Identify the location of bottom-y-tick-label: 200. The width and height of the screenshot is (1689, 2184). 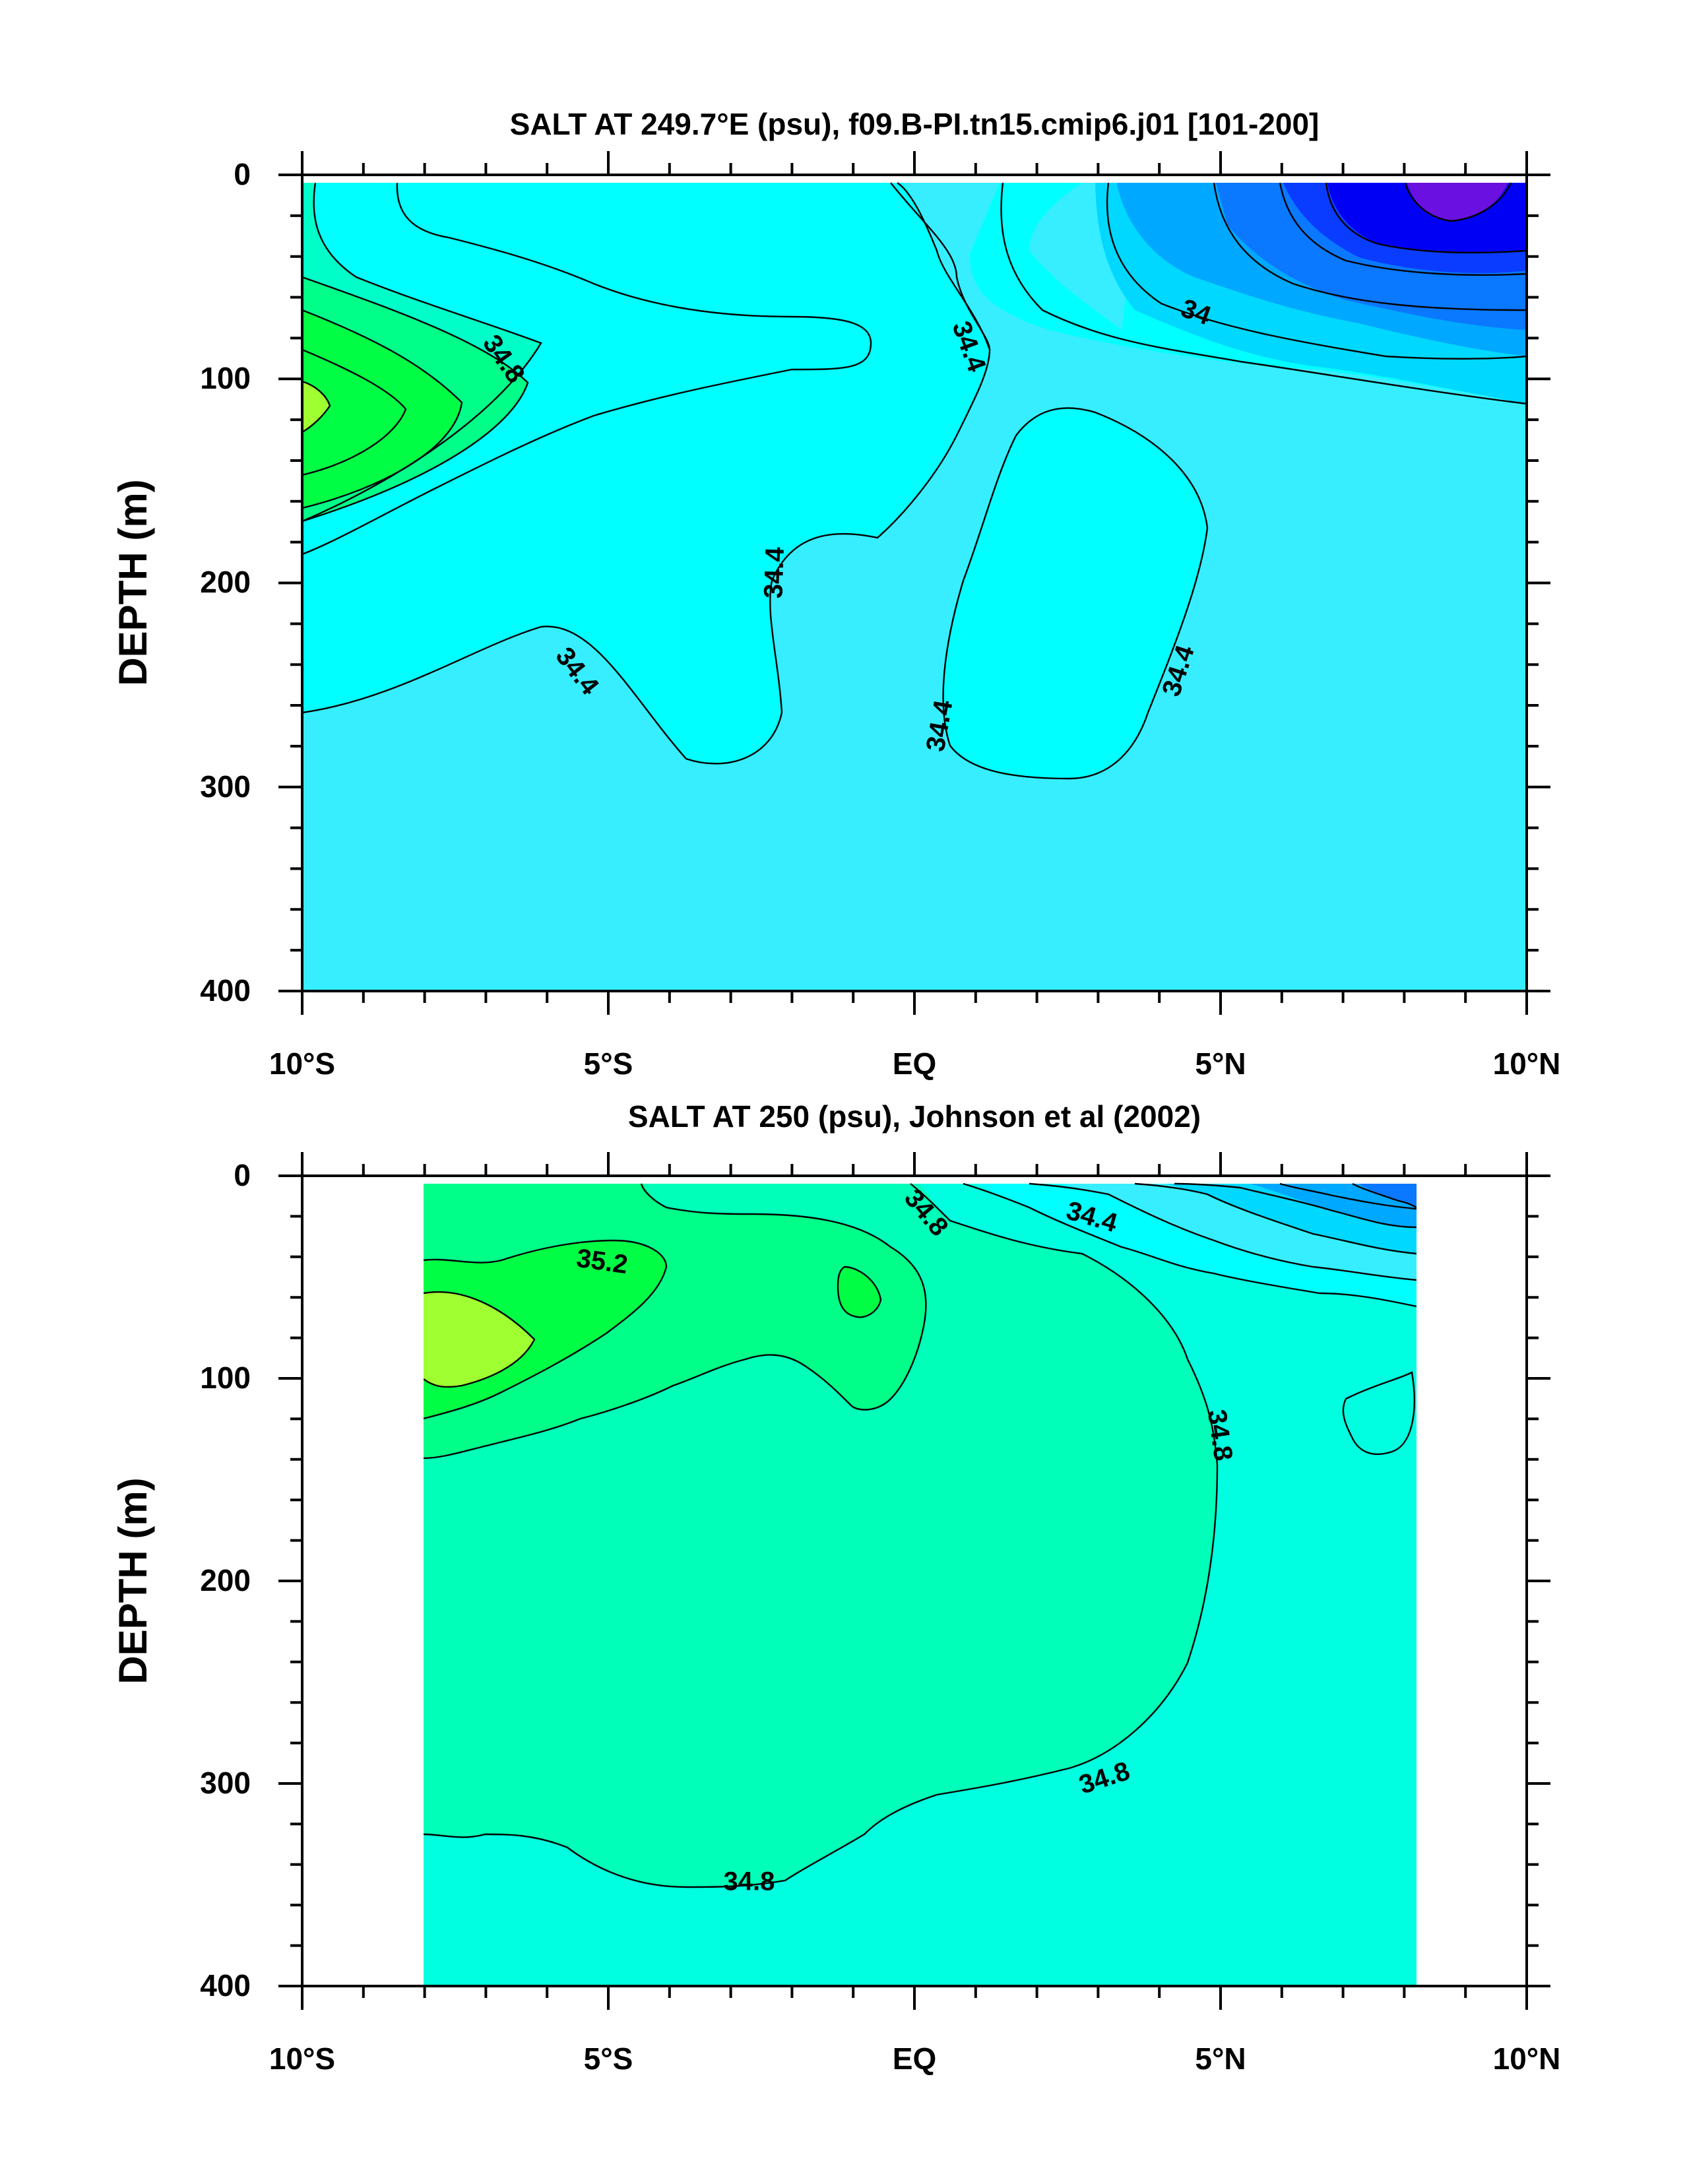
(225, 1580).